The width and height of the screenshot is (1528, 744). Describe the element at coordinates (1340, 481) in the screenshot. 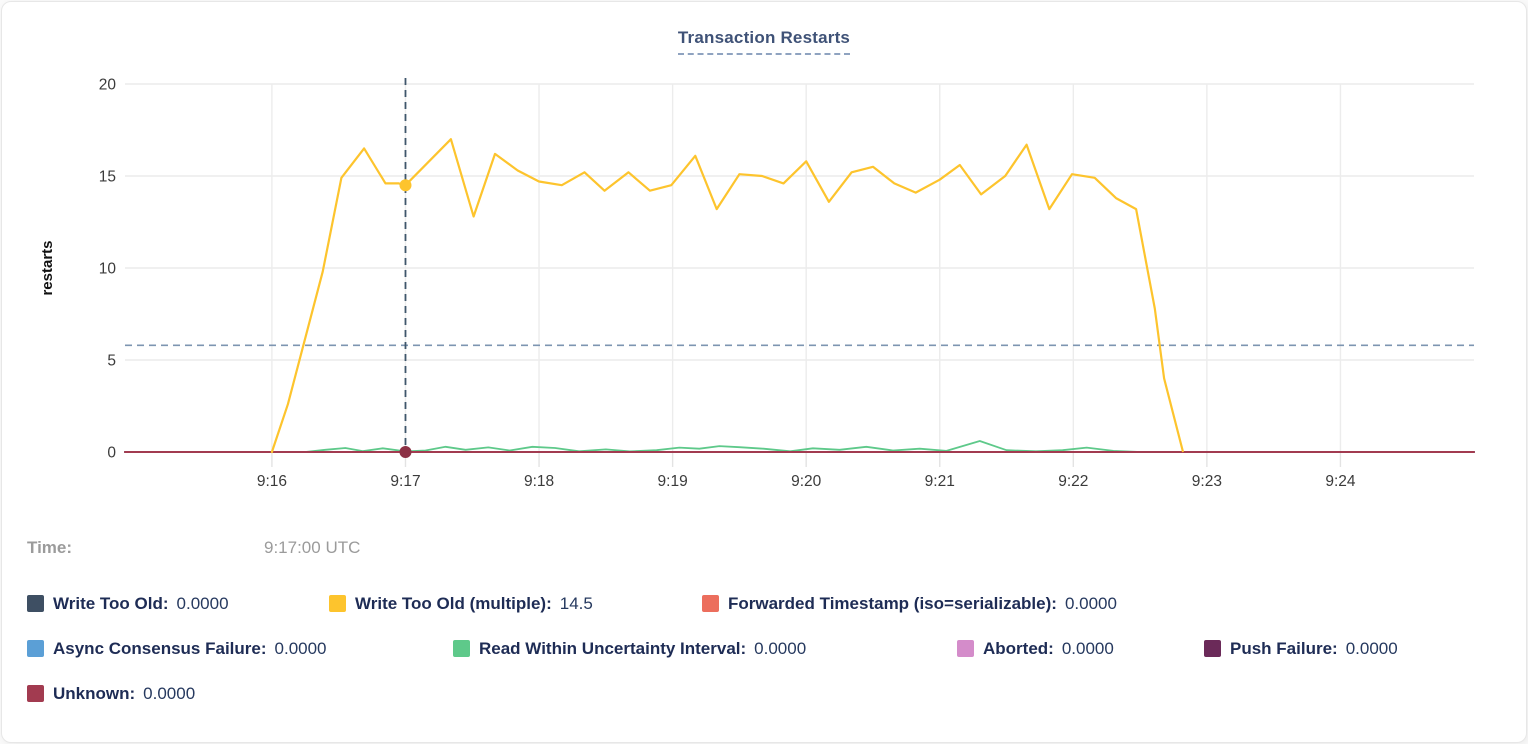

I see `x-tick-label: 9:24` at that location.